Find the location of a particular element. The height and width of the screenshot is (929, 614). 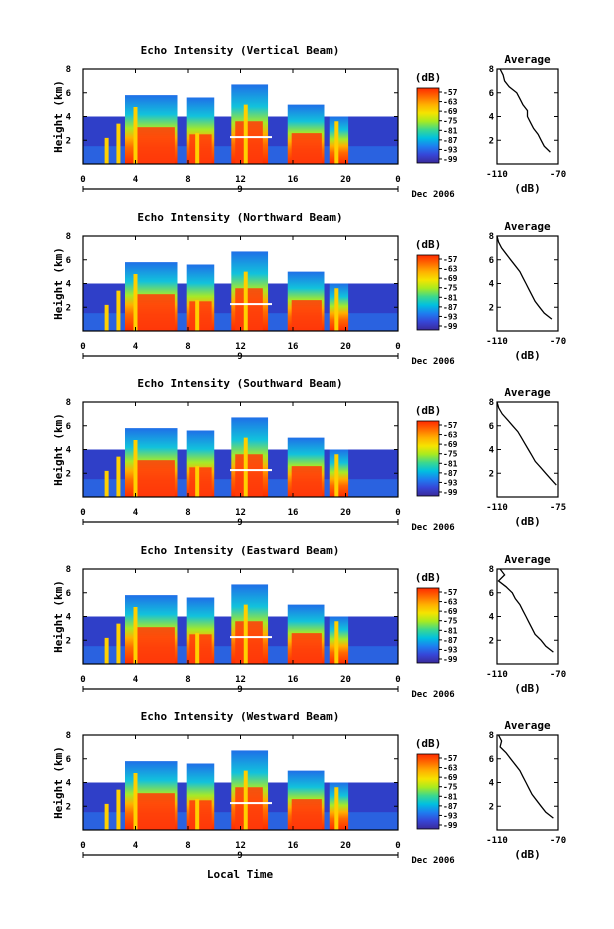

colorbar is located at coordinates (428, 791).